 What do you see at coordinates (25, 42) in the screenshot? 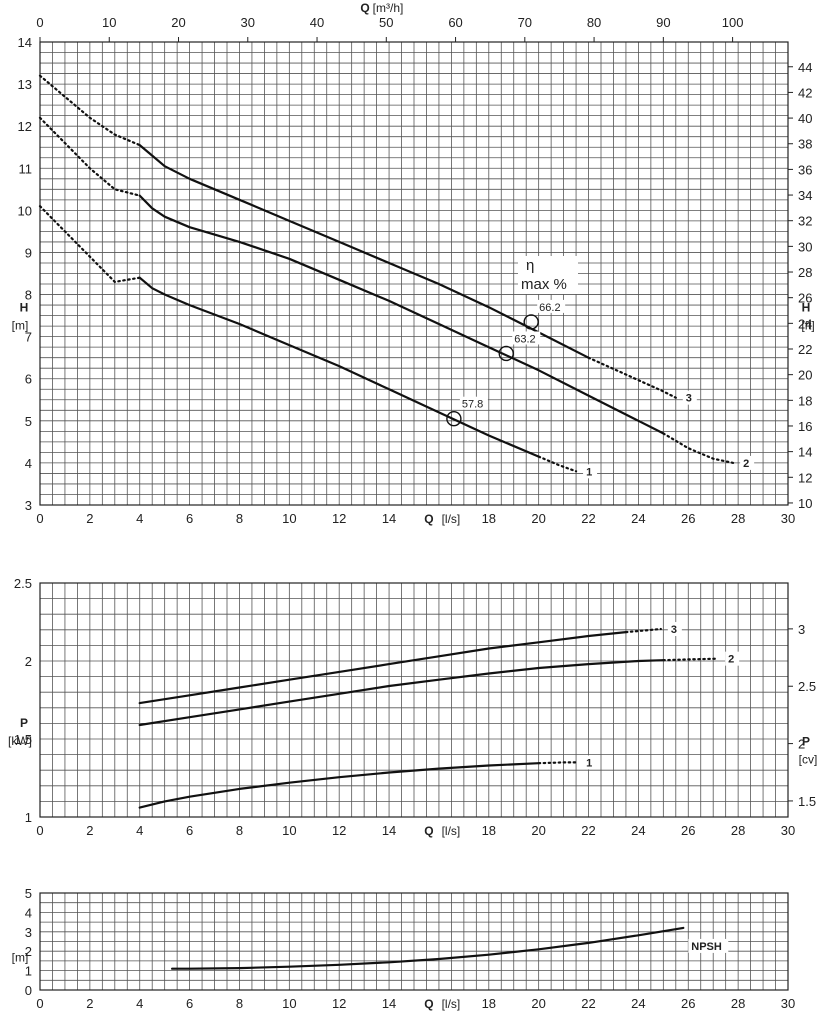
I see `y-tick-label: 14` at bounding box center [25, 42].